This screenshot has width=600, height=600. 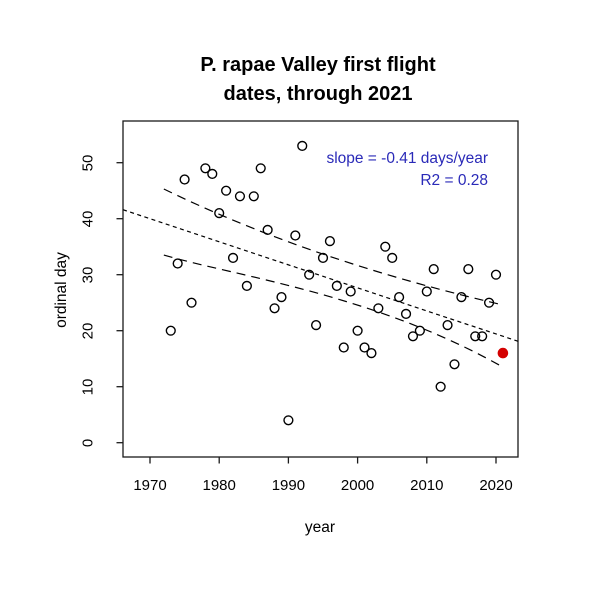 I want to click on slope-text: slope = -0.41 days/year, so click(x=407, y=158).